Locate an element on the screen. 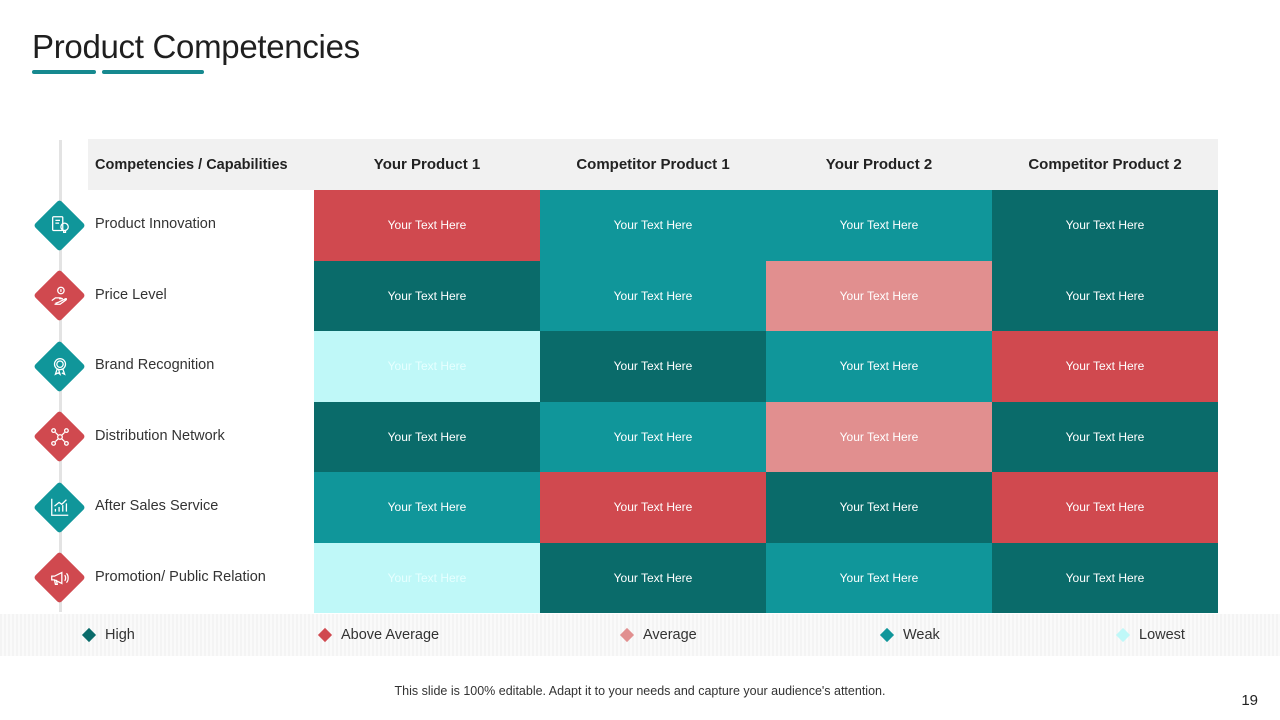 The width and height of the screenshot is (1280, 720). row-label: Brand Recognition is located at coordinates (155, 365).